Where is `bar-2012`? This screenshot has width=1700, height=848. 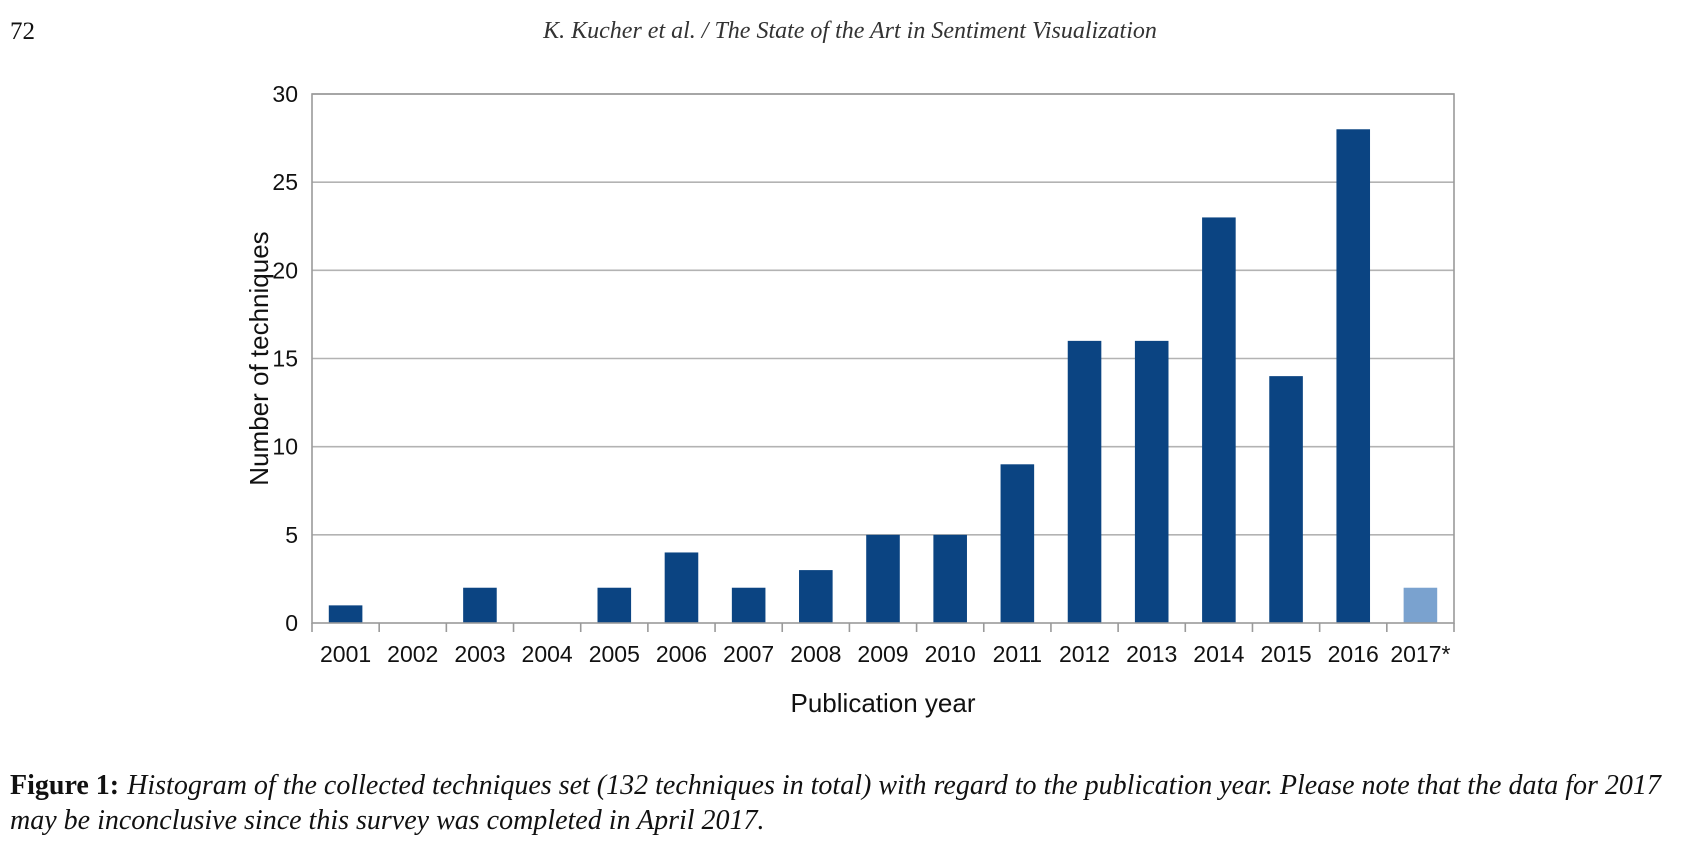
bar-2012 is located at coordinates (1084, 481).